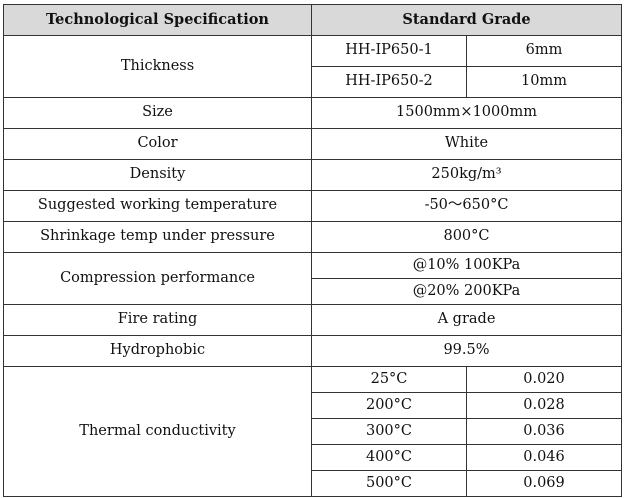 This screenshot has width=624, height=498. I want to click on shrink-temp-value: 800°C, so click(466, 237).